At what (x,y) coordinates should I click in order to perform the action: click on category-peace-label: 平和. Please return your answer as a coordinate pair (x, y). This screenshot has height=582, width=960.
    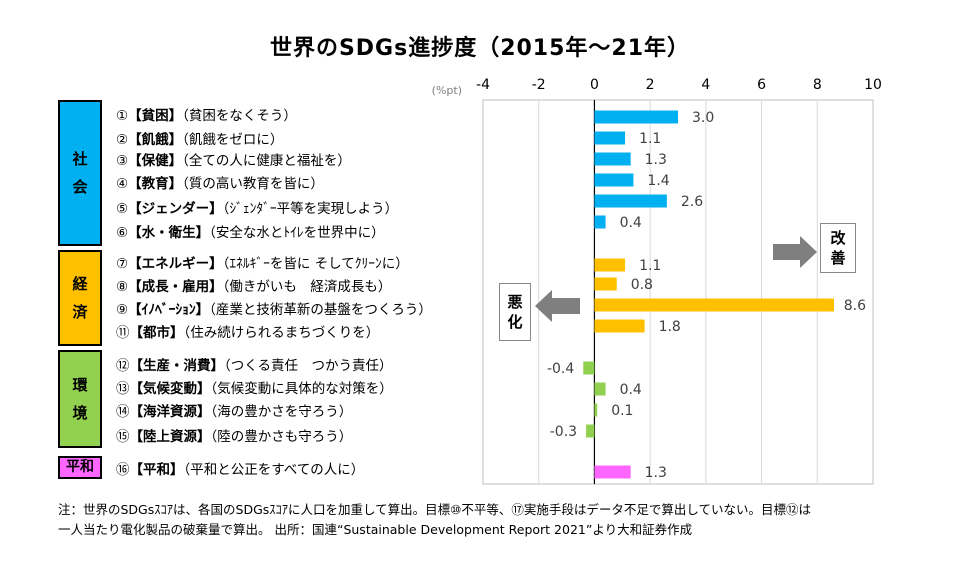
    Looking at the image, I should click on (80, 467).